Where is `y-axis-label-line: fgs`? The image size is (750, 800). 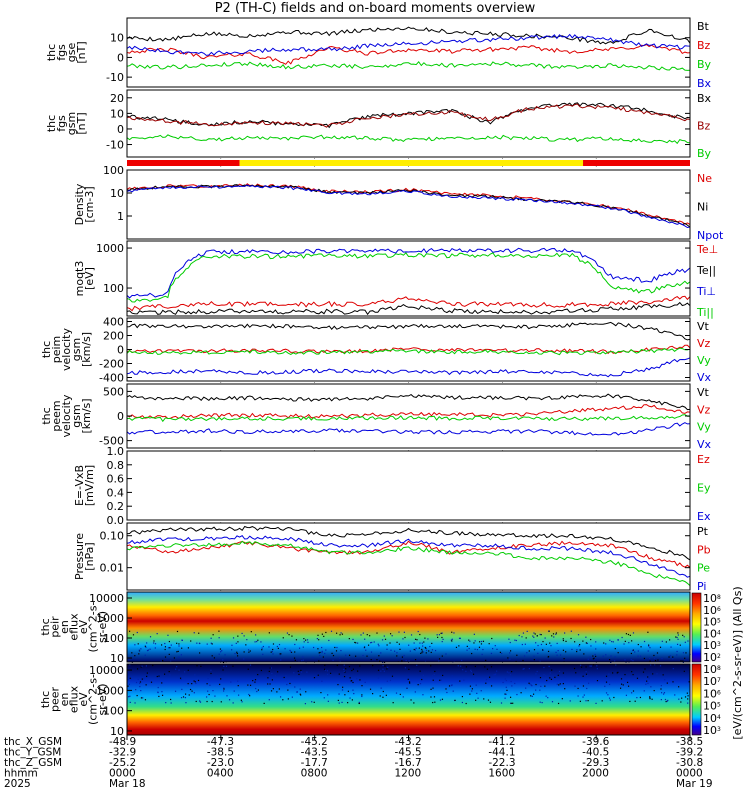
y-axis-label-line: fgs is located at coordinates (61, 123).